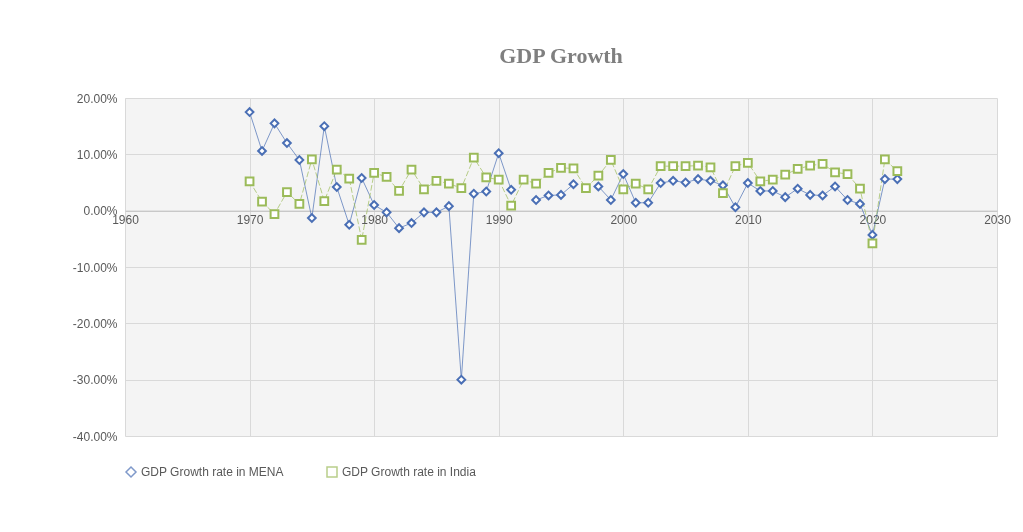  I want to click on y-tick-label: -40.00%, so click(95, 436).